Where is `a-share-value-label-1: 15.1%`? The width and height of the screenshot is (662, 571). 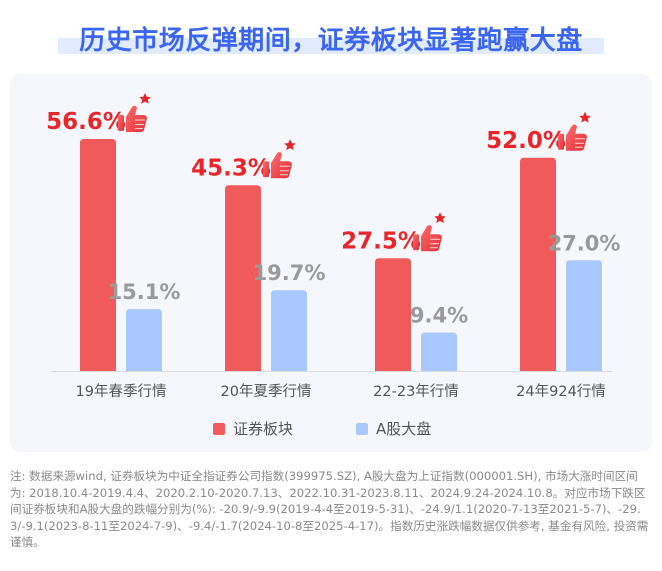
a-share-value-label-1: 15.1% is located at coordinates (144, 292).